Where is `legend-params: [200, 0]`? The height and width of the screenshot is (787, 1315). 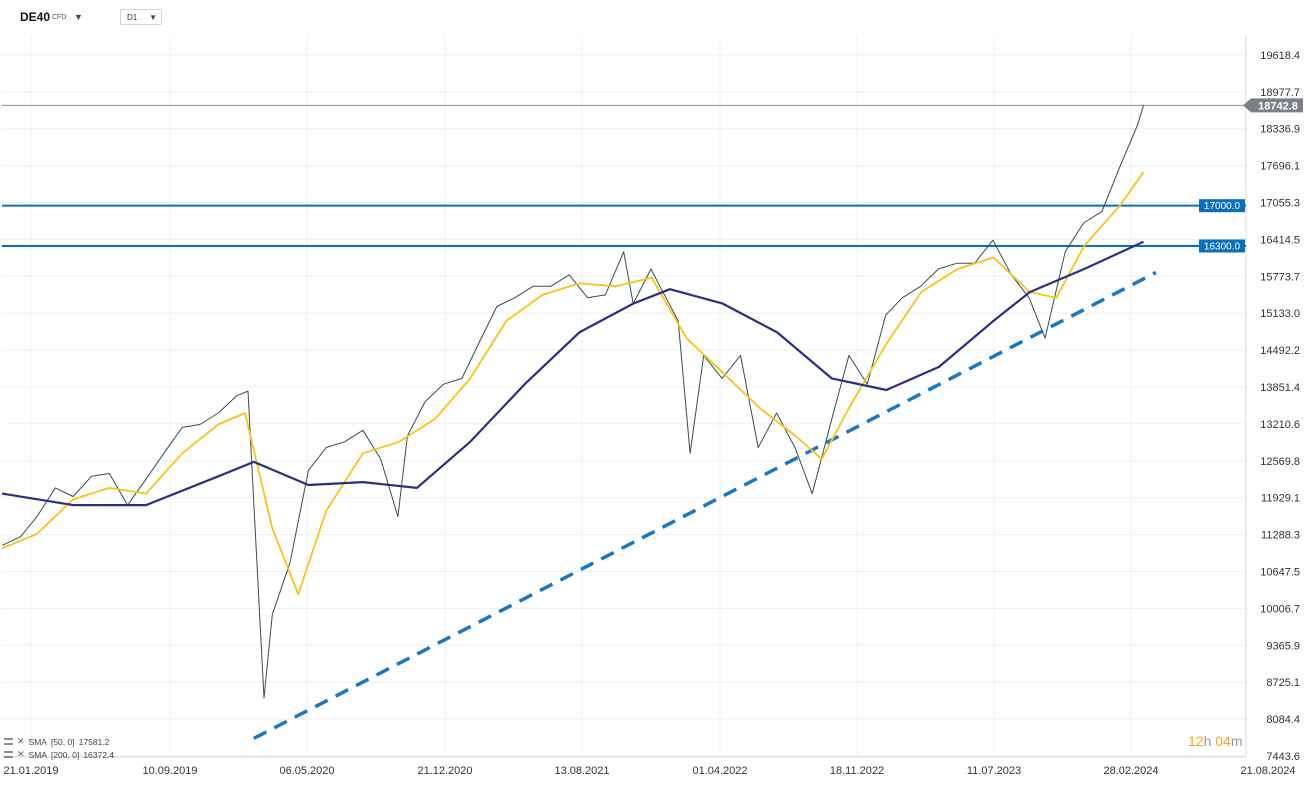
legend-params: [200, 0] is located at coordinates (65, 754).